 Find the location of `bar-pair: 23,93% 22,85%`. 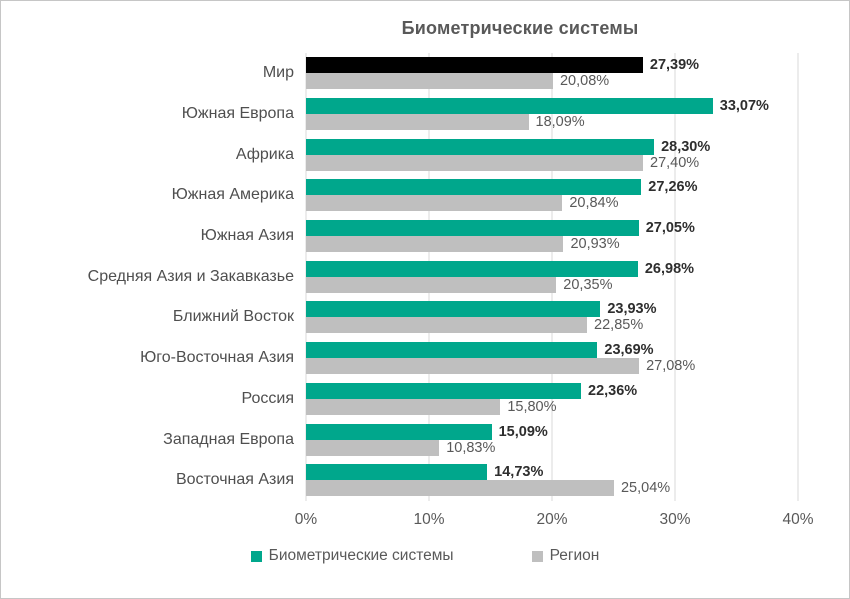

bar-pair: 23,93% 22,85% is located at coordinates (552, 317).